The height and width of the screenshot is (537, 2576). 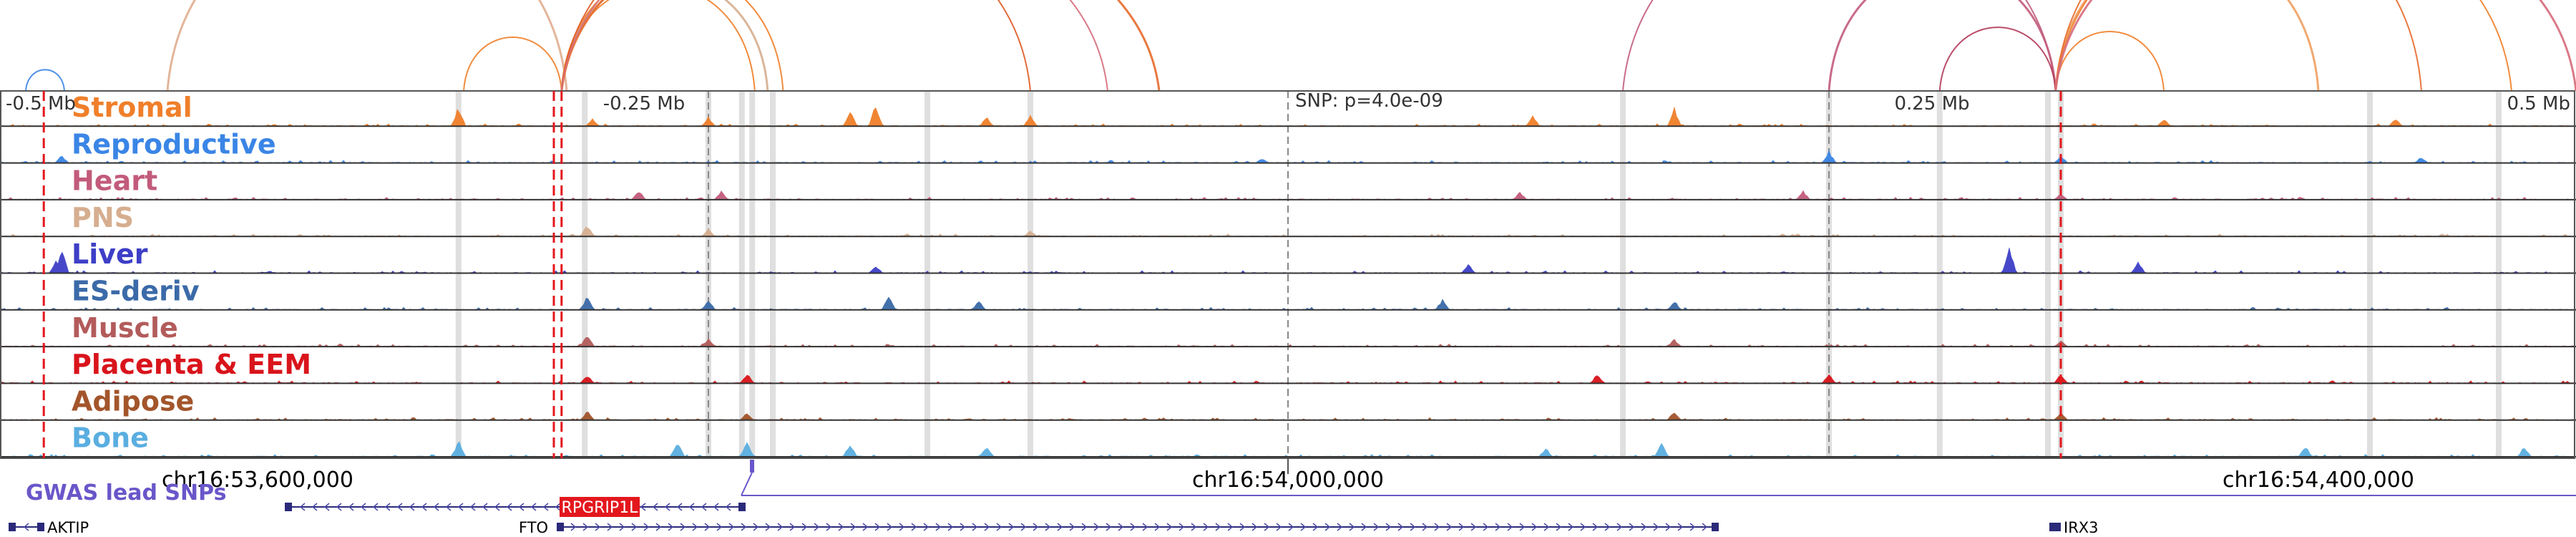 I want to click on gene-rpgrip1l: RPGRIP1L, so click(x=515, y=507).